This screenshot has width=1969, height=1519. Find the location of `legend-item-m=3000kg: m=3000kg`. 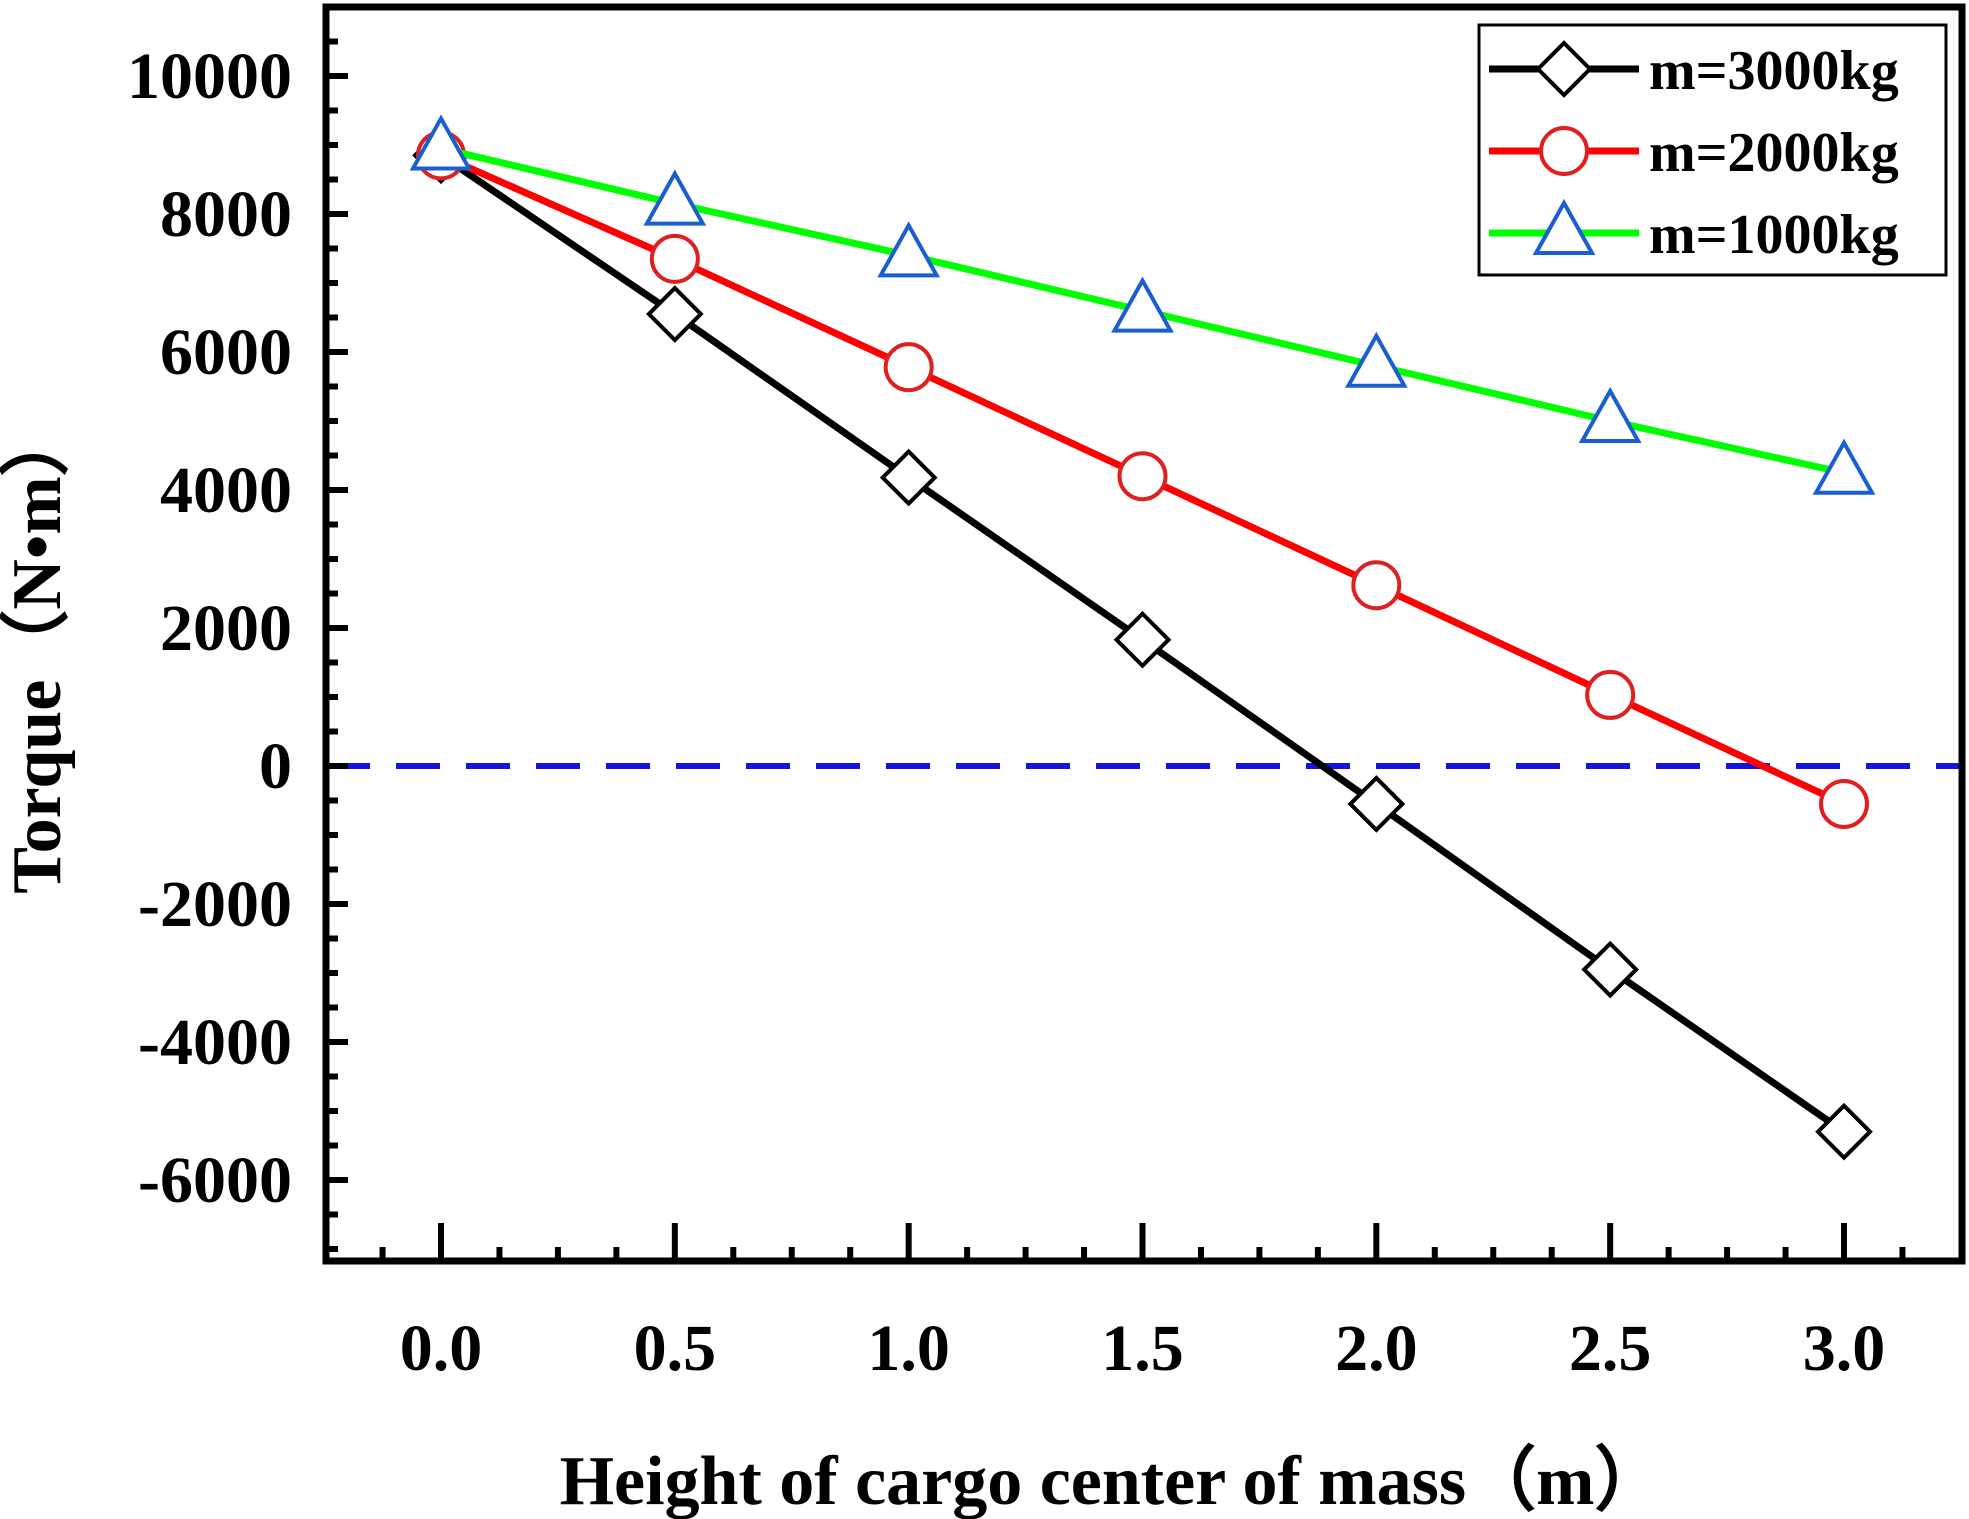

legend-item-m=3000kg: m=3000kg is located at coordinates (1694, 71).